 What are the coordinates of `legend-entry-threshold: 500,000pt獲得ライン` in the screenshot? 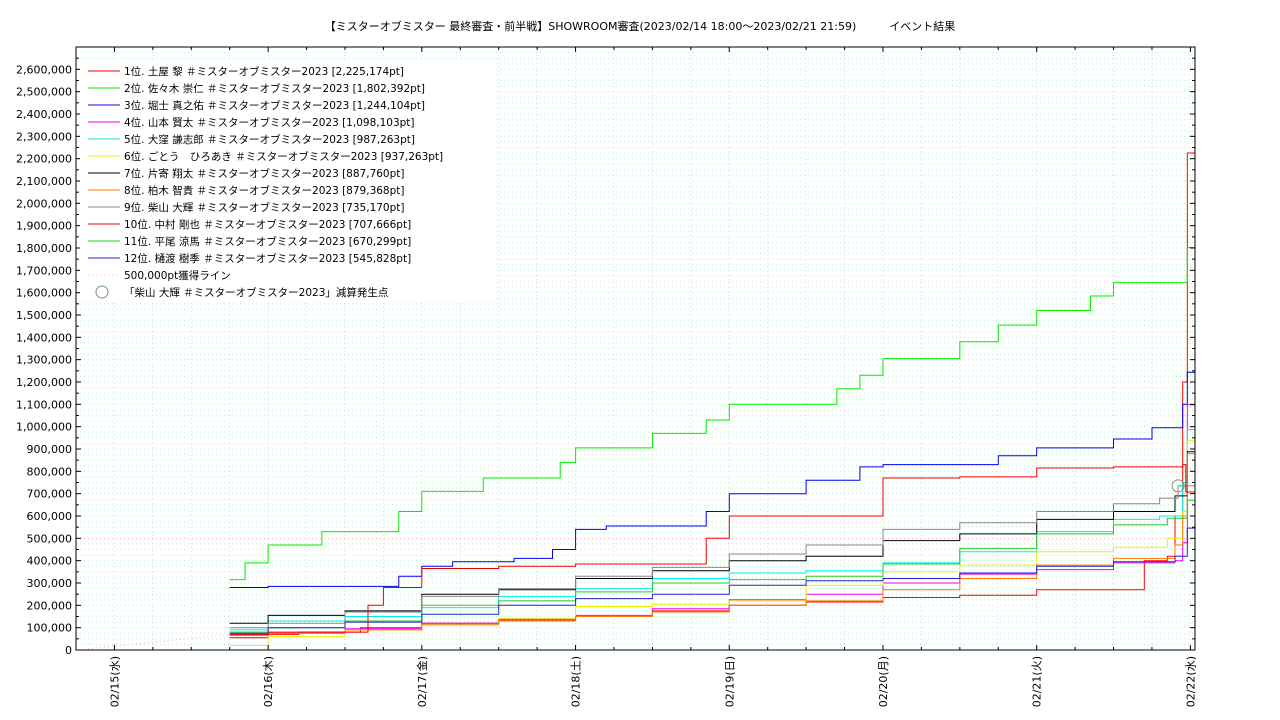 It's located at (177, 275).